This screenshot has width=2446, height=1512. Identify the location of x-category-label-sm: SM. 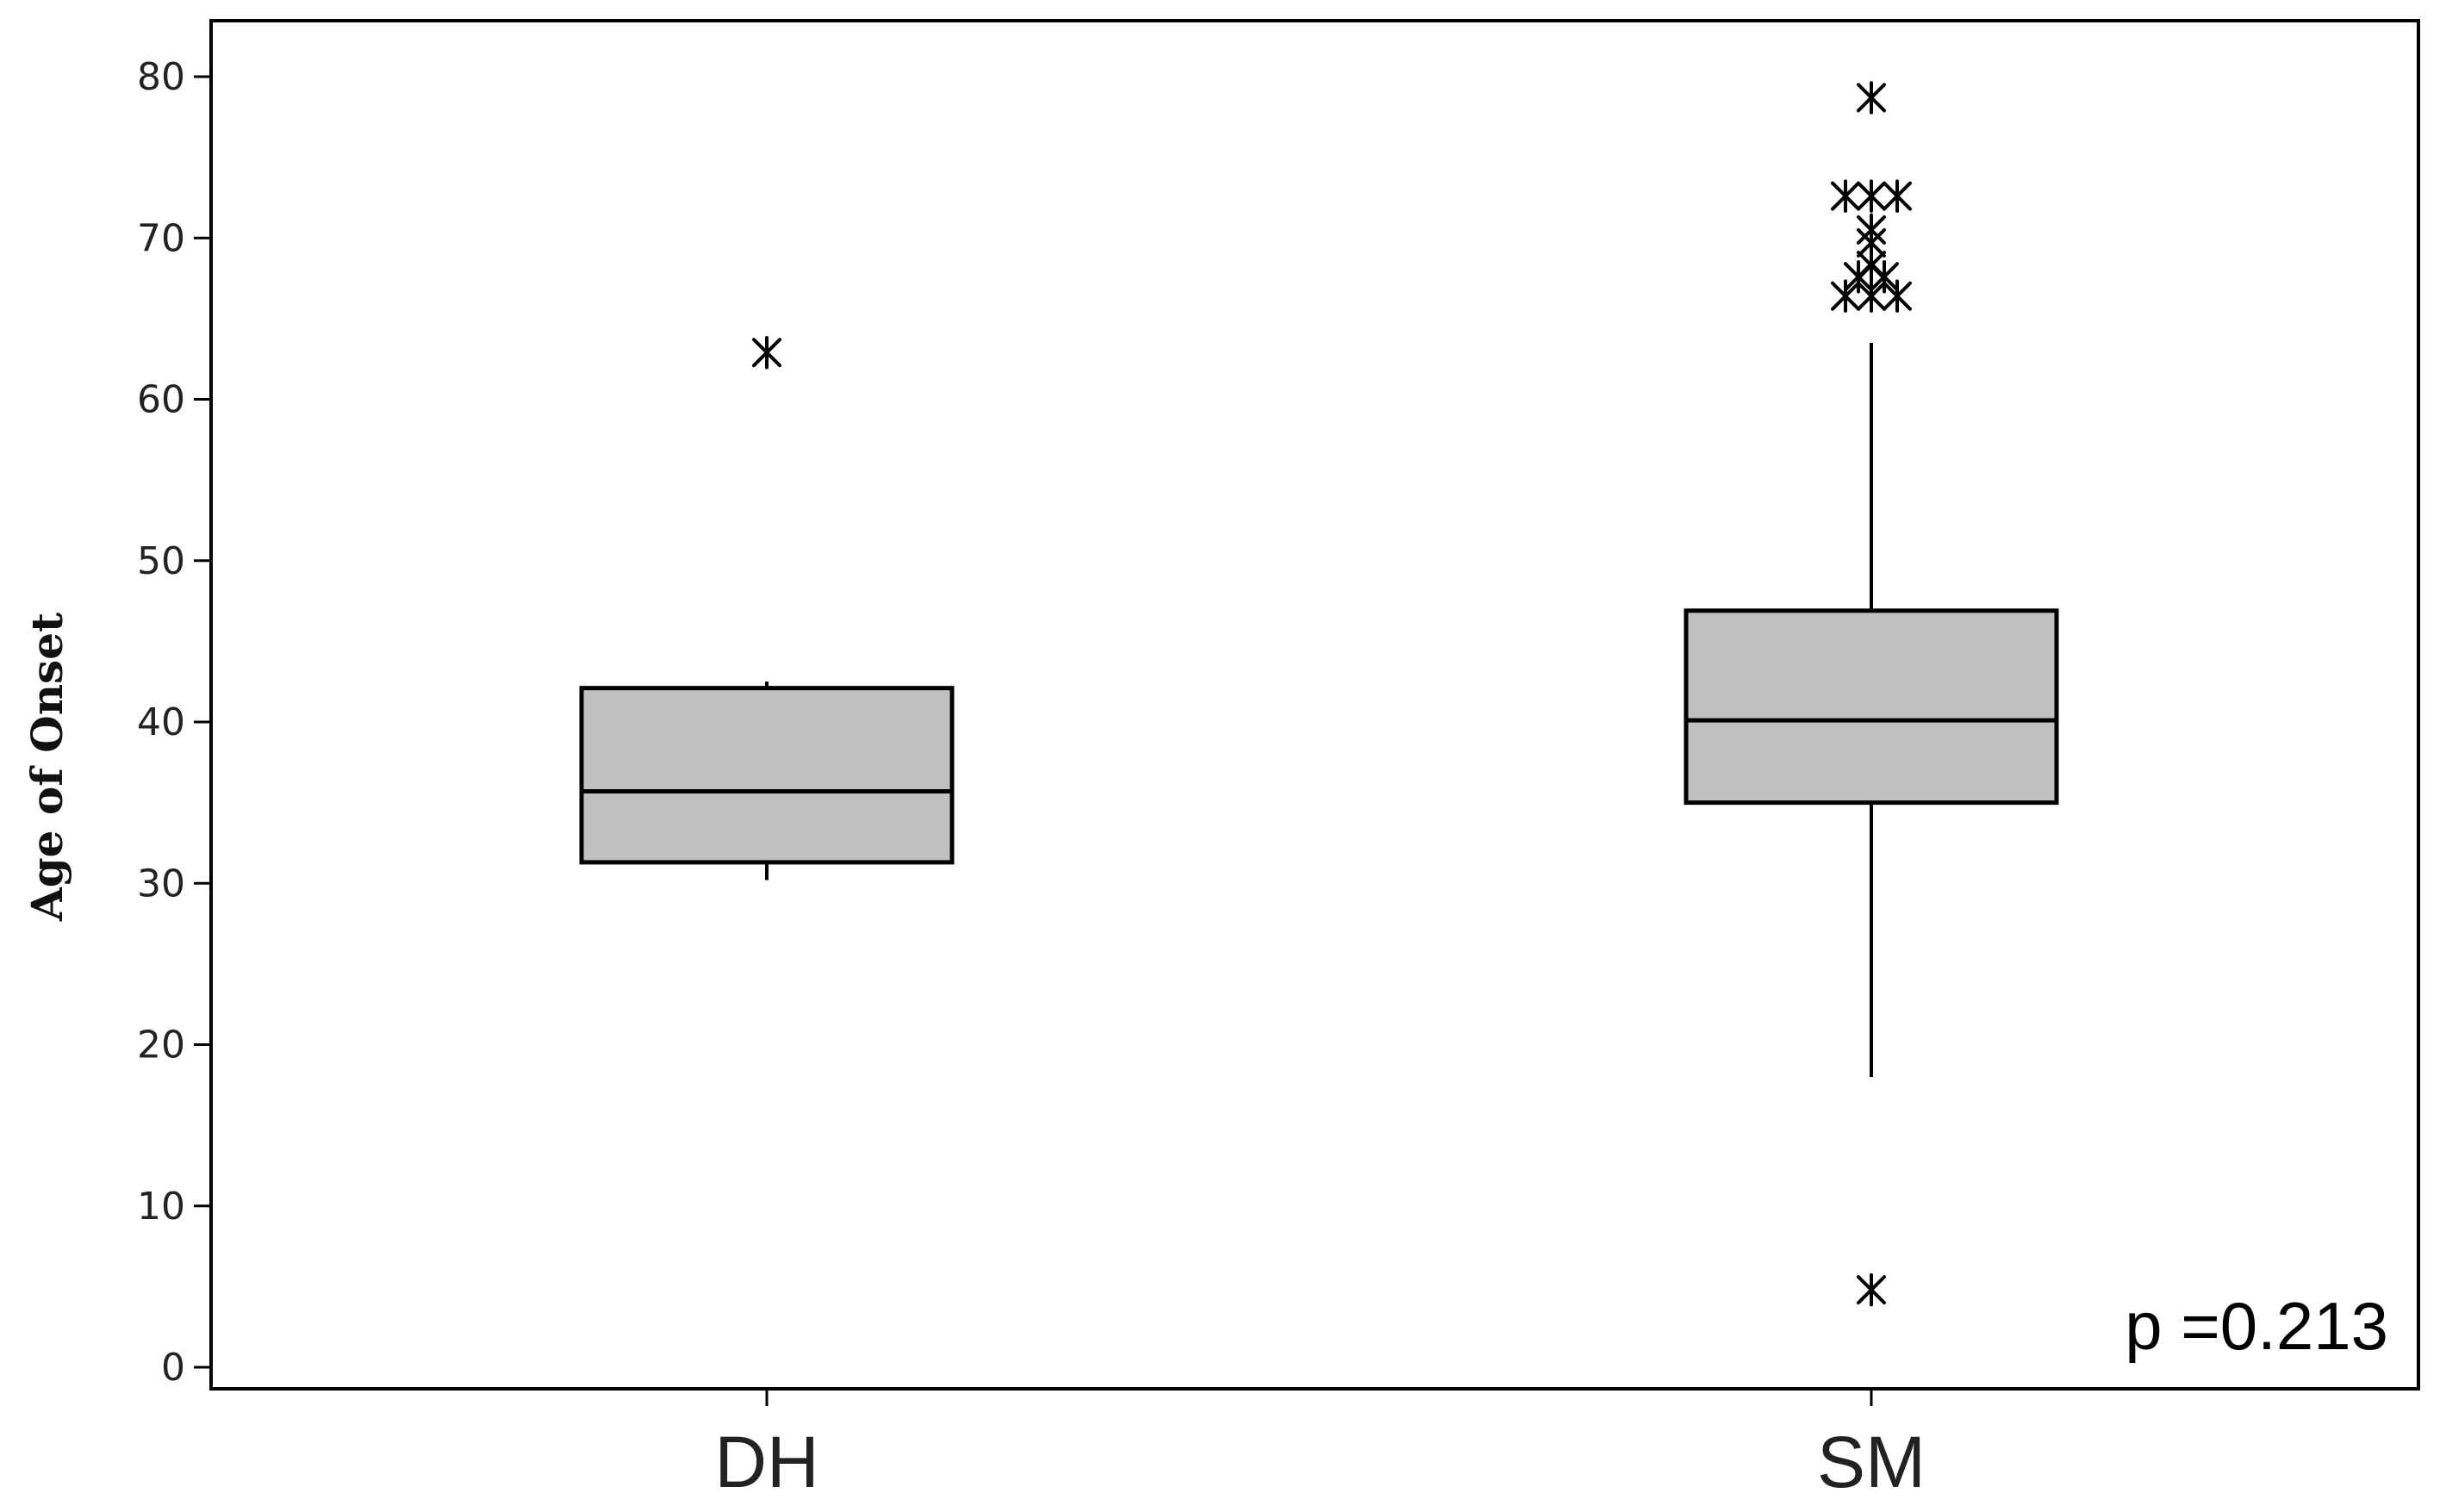
(1871, 1462).